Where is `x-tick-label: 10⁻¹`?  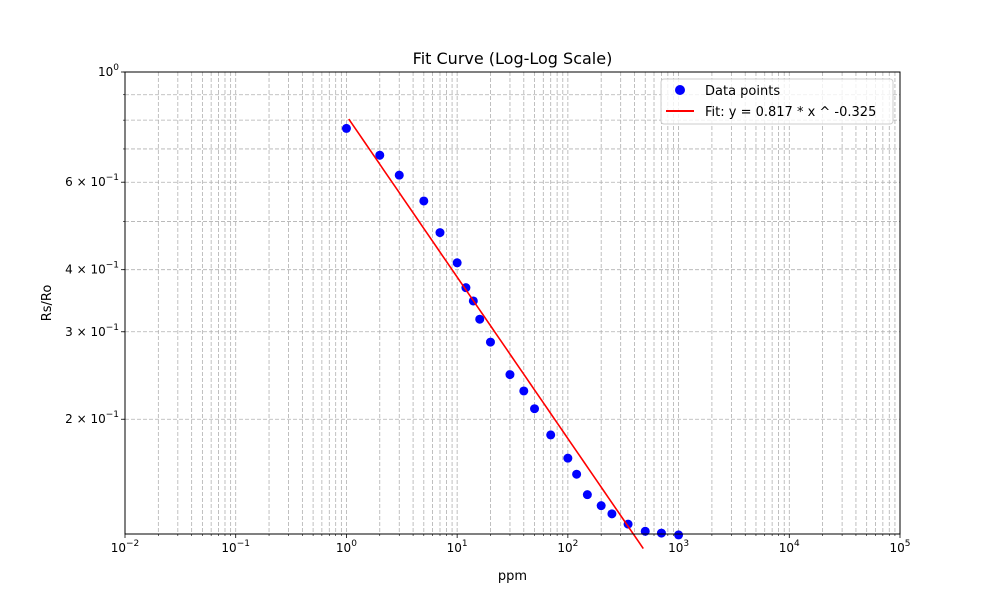 x-tick-label: 10⁻¹ is located at coordinates (235, 547).